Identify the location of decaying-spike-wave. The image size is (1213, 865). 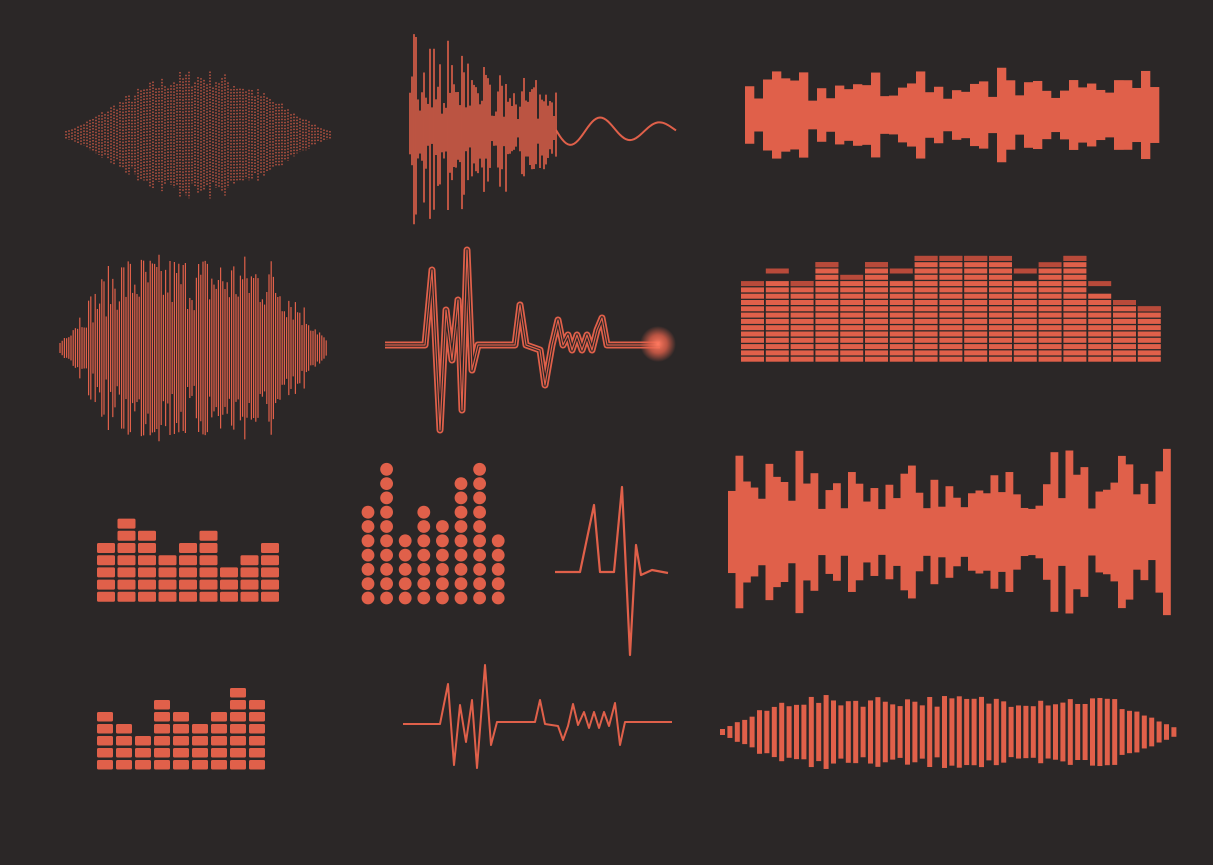
(543, 129).